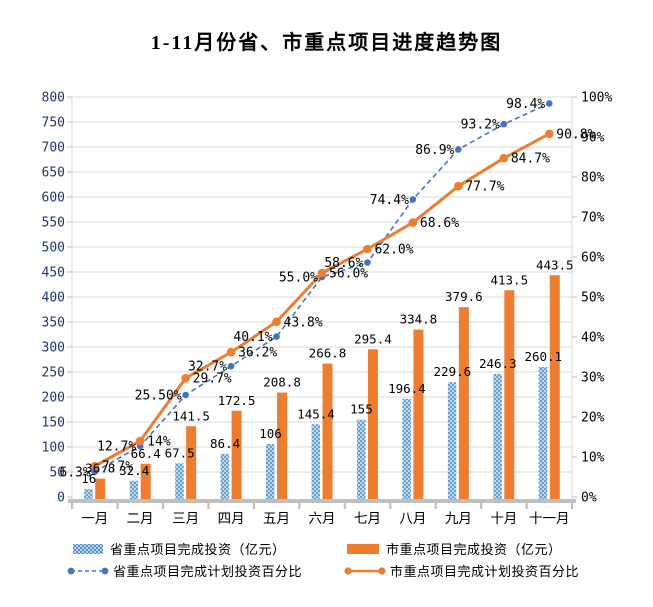  Describe the element at coordinates (225, 443) in the screenshot. I see `bar-label-province-3: 86.4` at that location.